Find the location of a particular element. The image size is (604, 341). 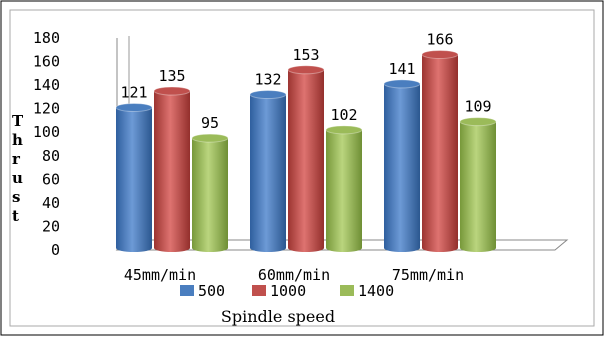

y-axis-title-letter: h is located at coordinates (17, 140).